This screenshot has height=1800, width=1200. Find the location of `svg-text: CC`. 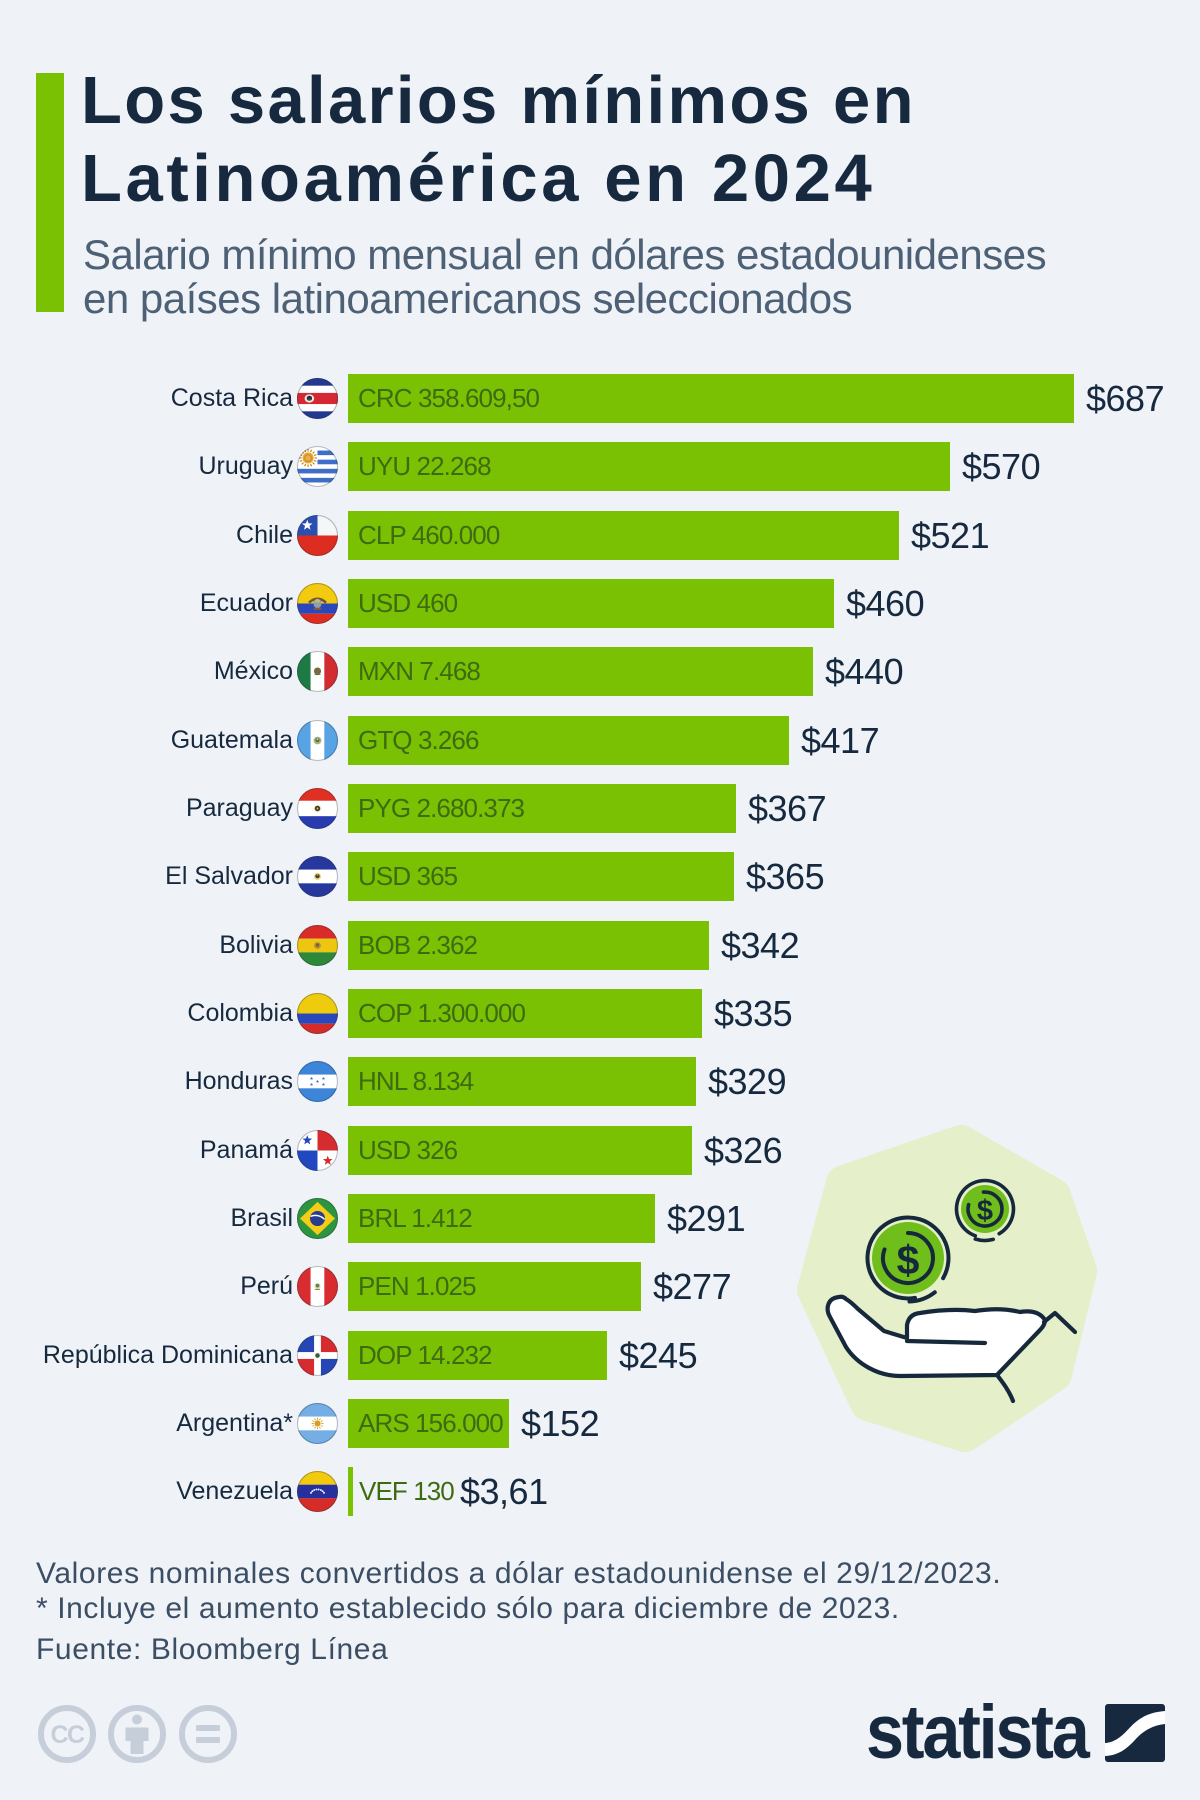

svg-text: CC is located at coordinates (67, 1735).